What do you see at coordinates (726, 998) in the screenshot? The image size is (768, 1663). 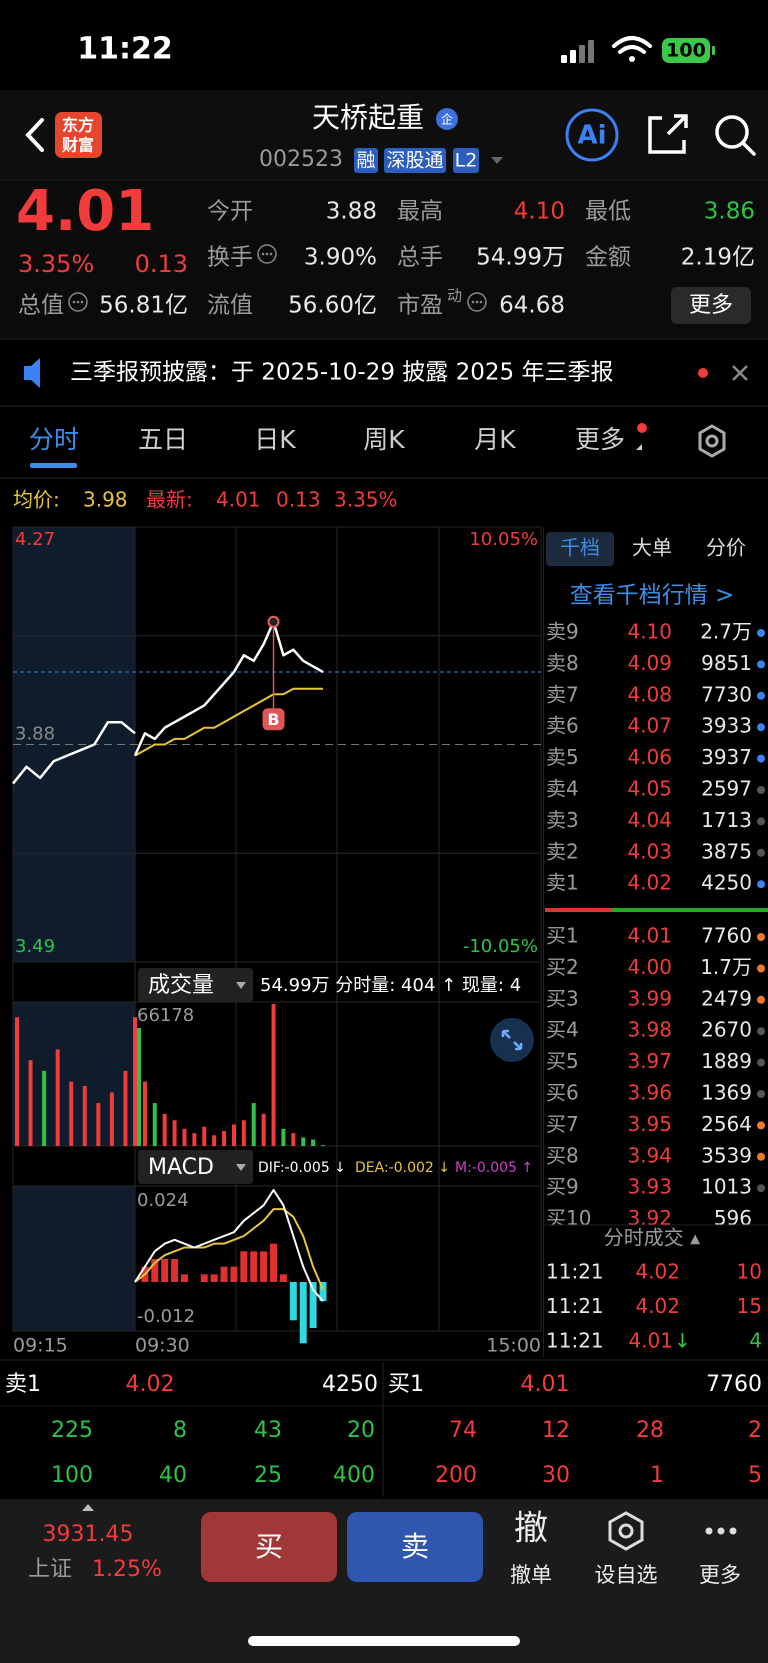 I see `level-volume: 2479` at bounding box center [726, 998].